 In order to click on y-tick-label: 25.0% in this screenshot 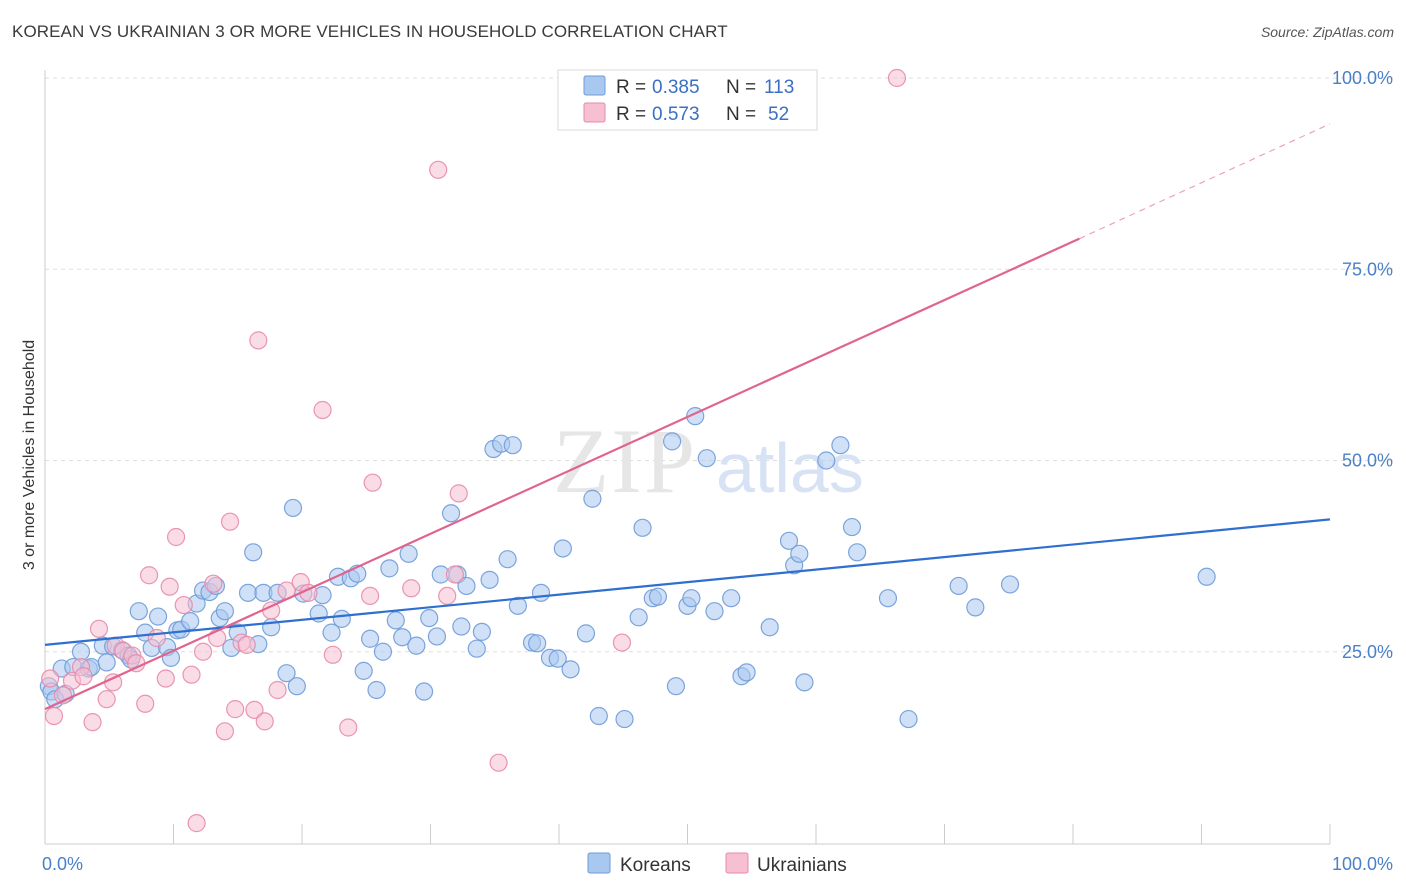, I will do `click(1367, 652)`.